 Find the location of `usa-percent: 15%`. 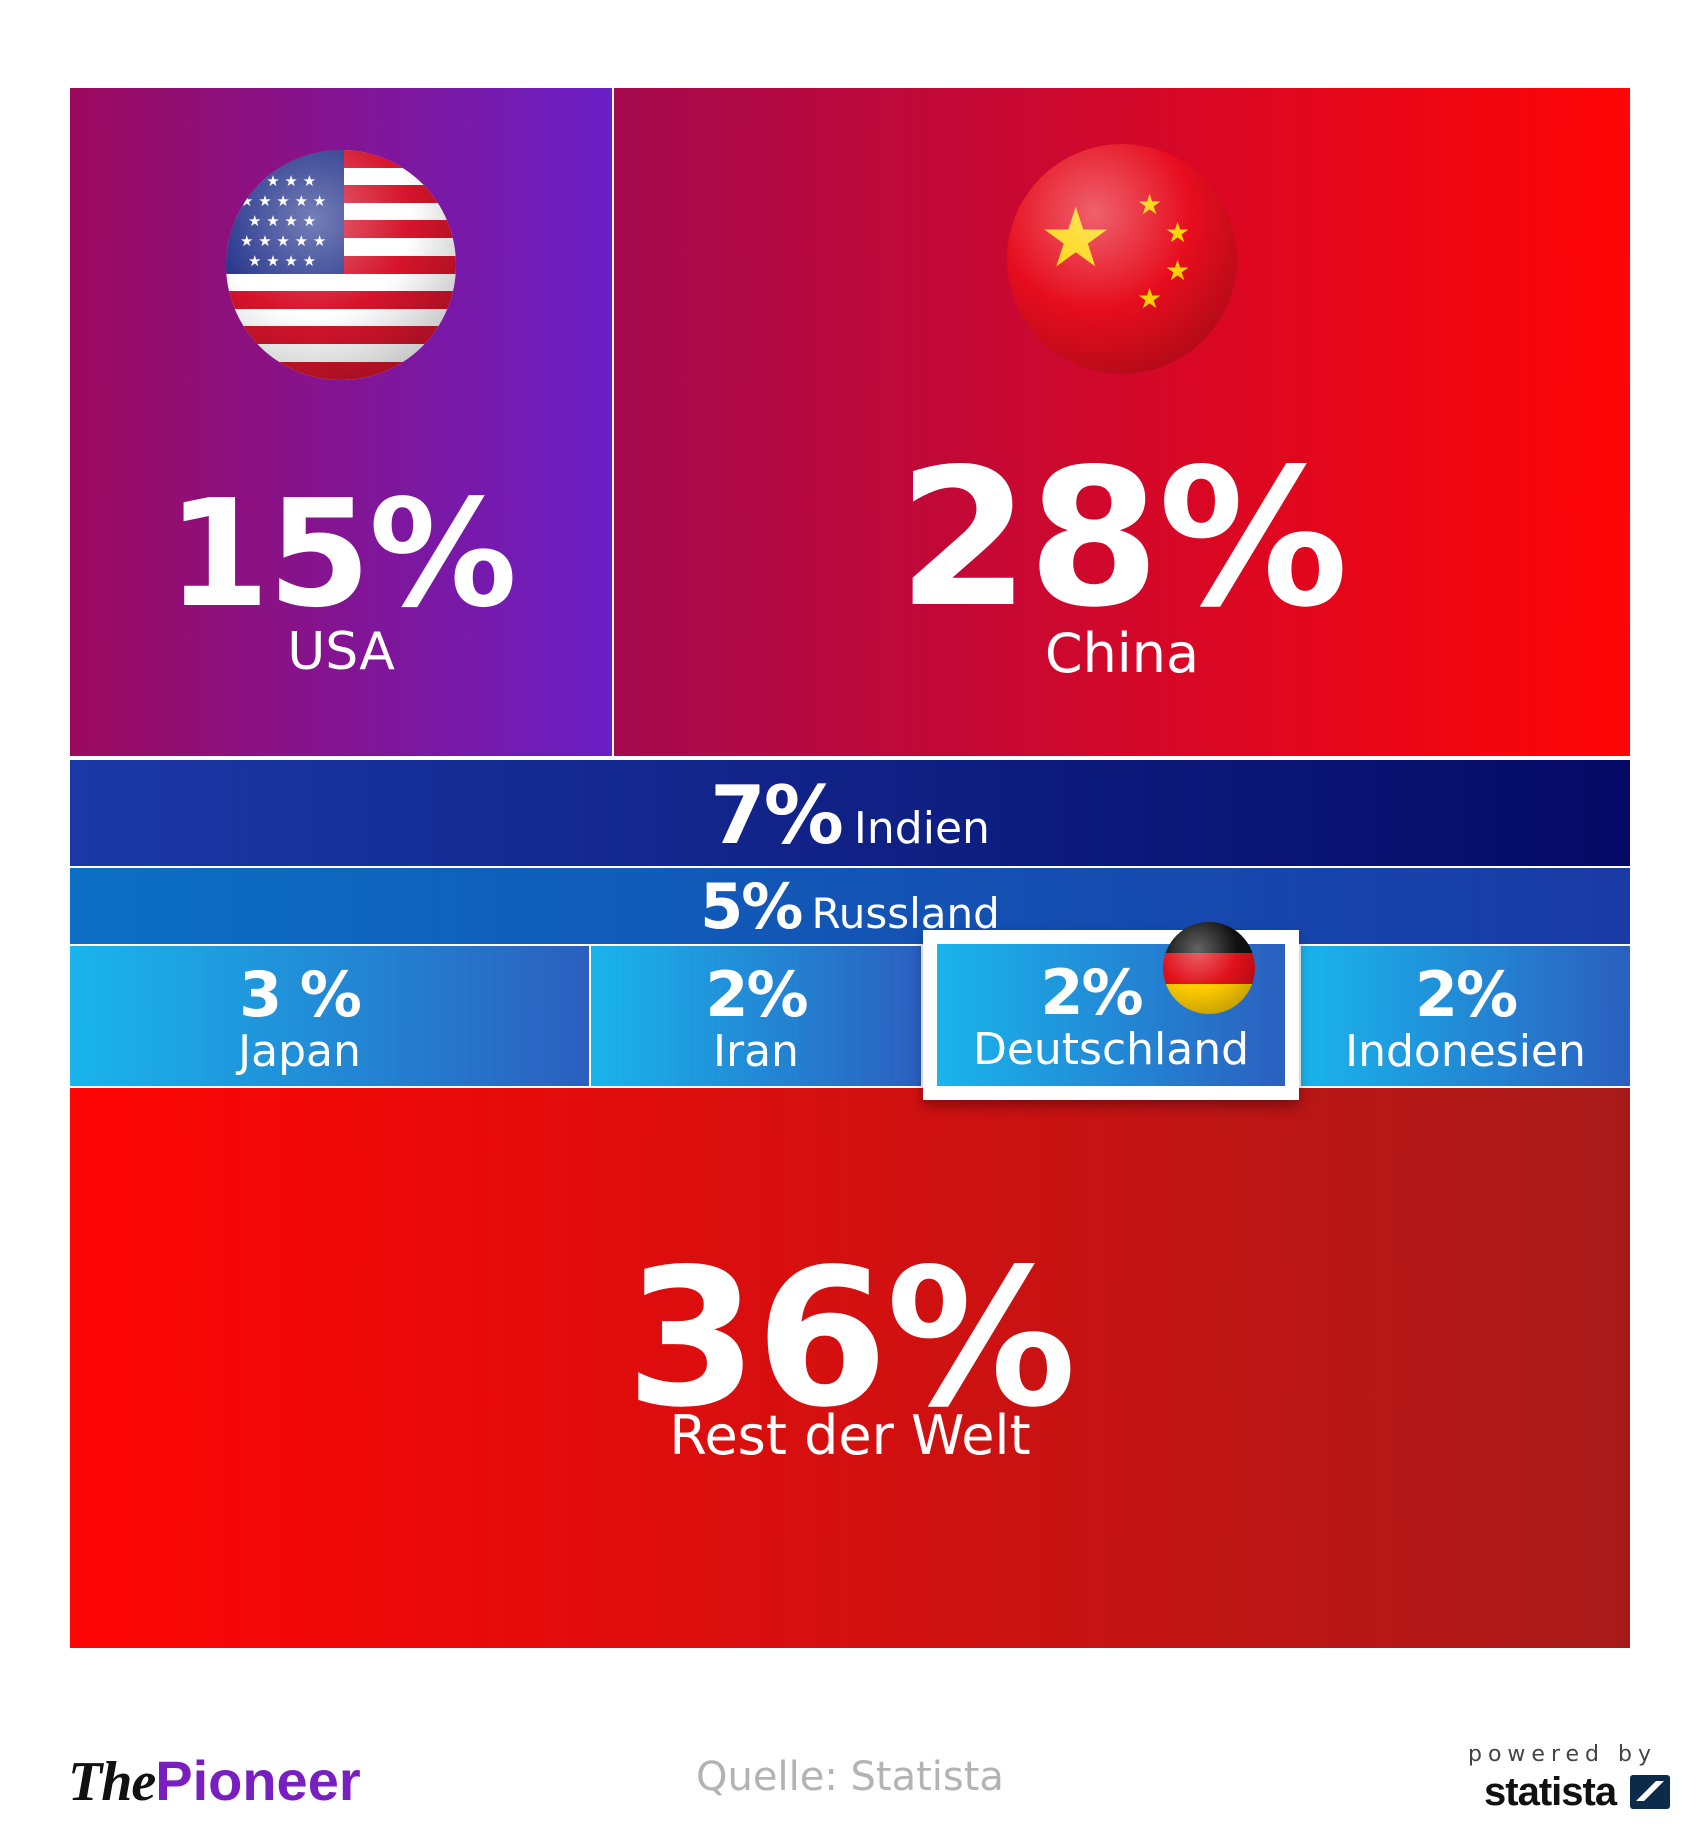

usa-percent: 15% is located at coordinates (341, 554).